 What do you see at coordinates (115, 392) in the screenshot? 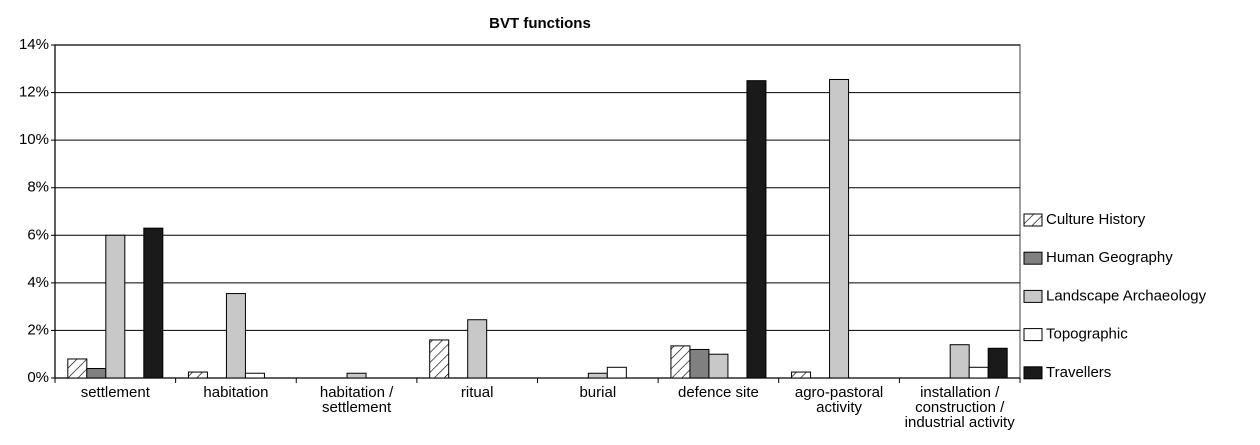
I see `x-tick-label: settlement` at bounding box center [115, 392].